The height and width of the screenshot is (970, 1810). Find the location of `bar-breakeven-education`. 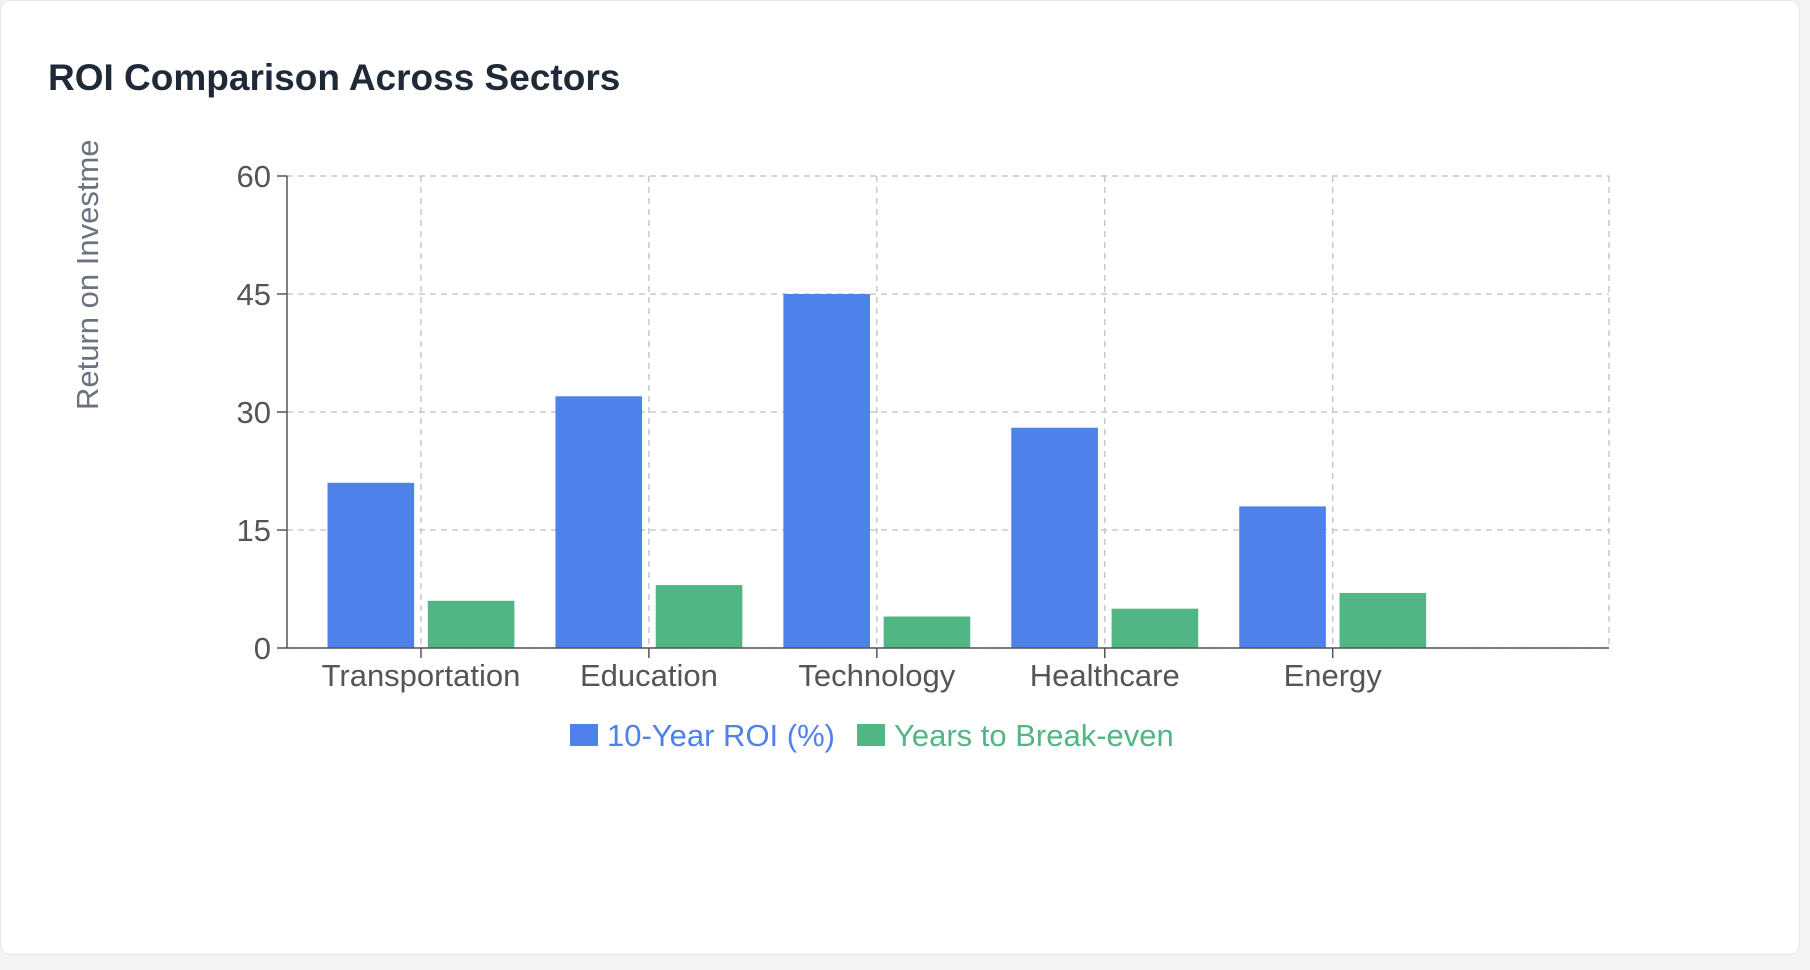

bar-breakeven-education is located at coordinates (699, 616).